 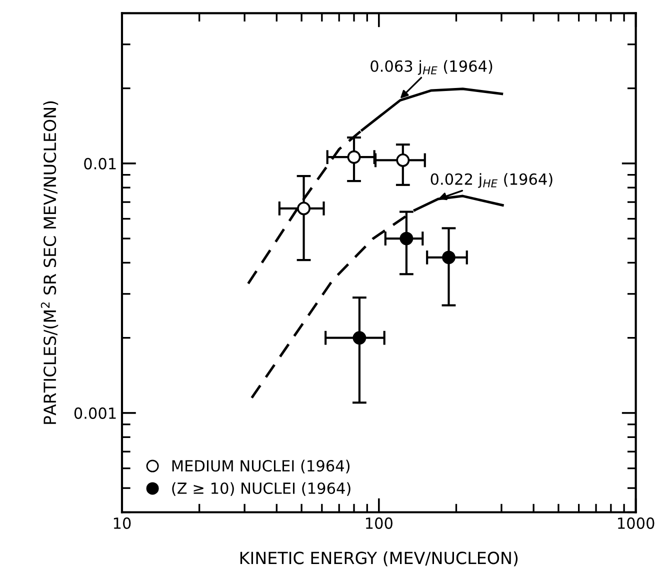 I want to click on x-tick-label: 1000, so click(x=636, y=523).